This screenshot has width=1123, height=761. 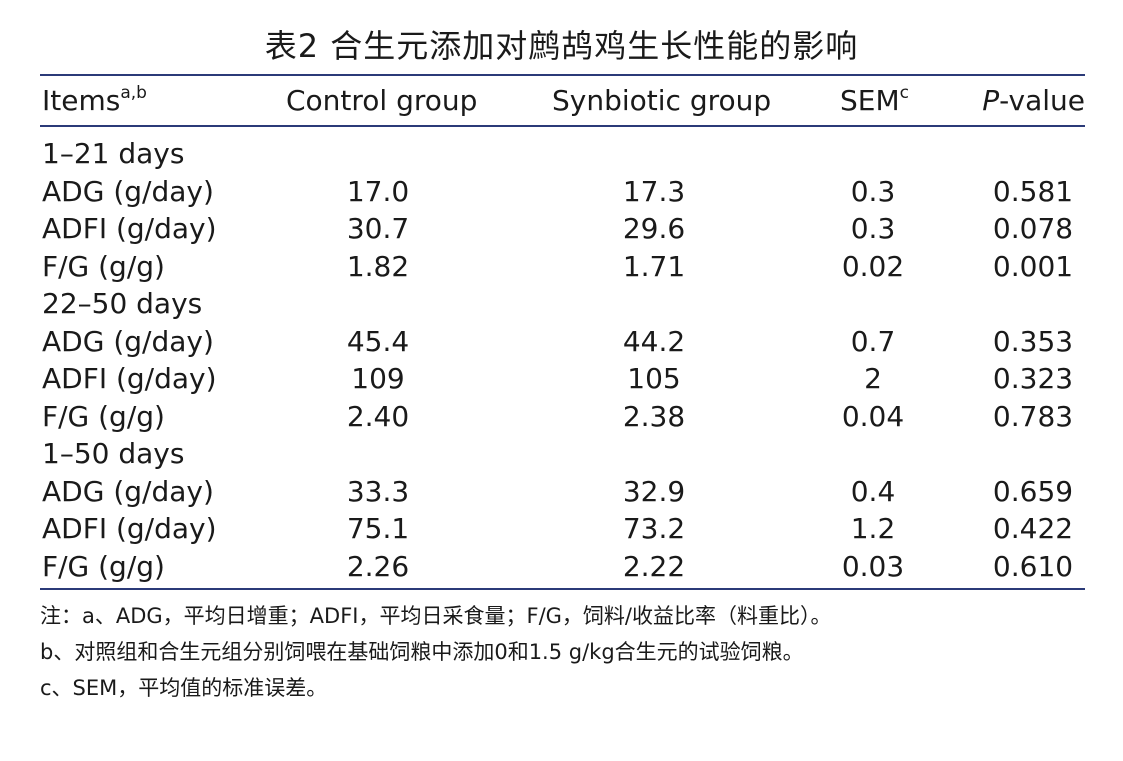 I want to click on header-items: Itemsa,b, so click(x=94, y=103).